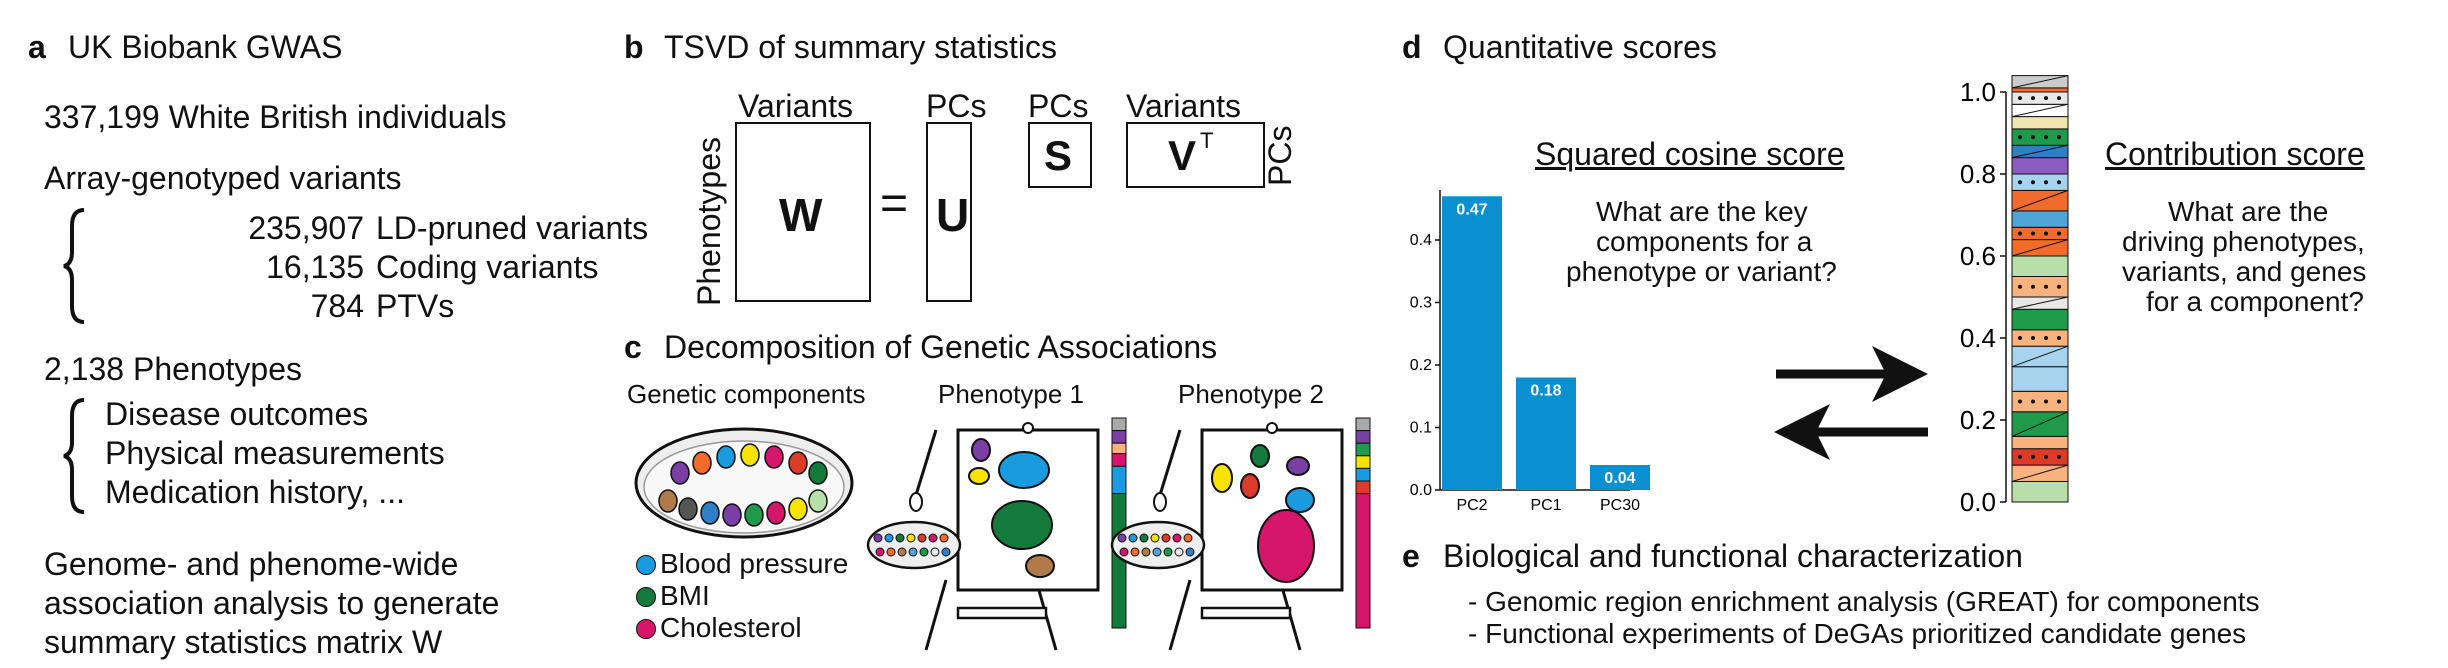 The width and height of the screenshot is (2448, 668). I want to click on y-tick-label: 0.3, so click(1421, 303).